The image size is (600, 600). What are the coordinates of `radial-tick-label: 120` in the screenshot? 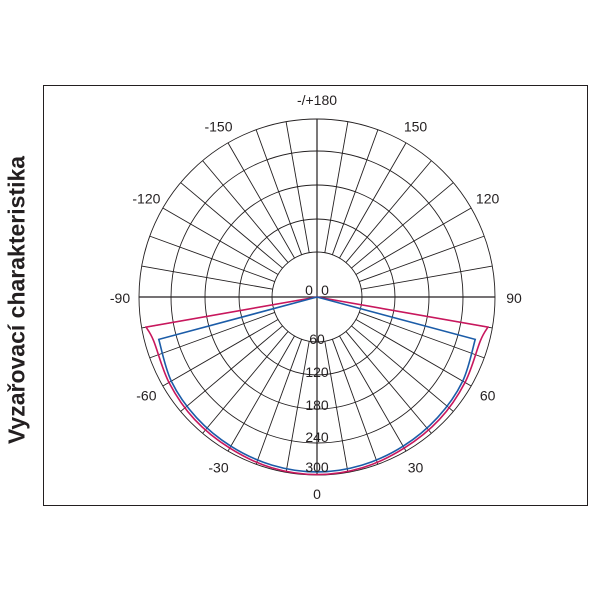 It's located at (317, 372).